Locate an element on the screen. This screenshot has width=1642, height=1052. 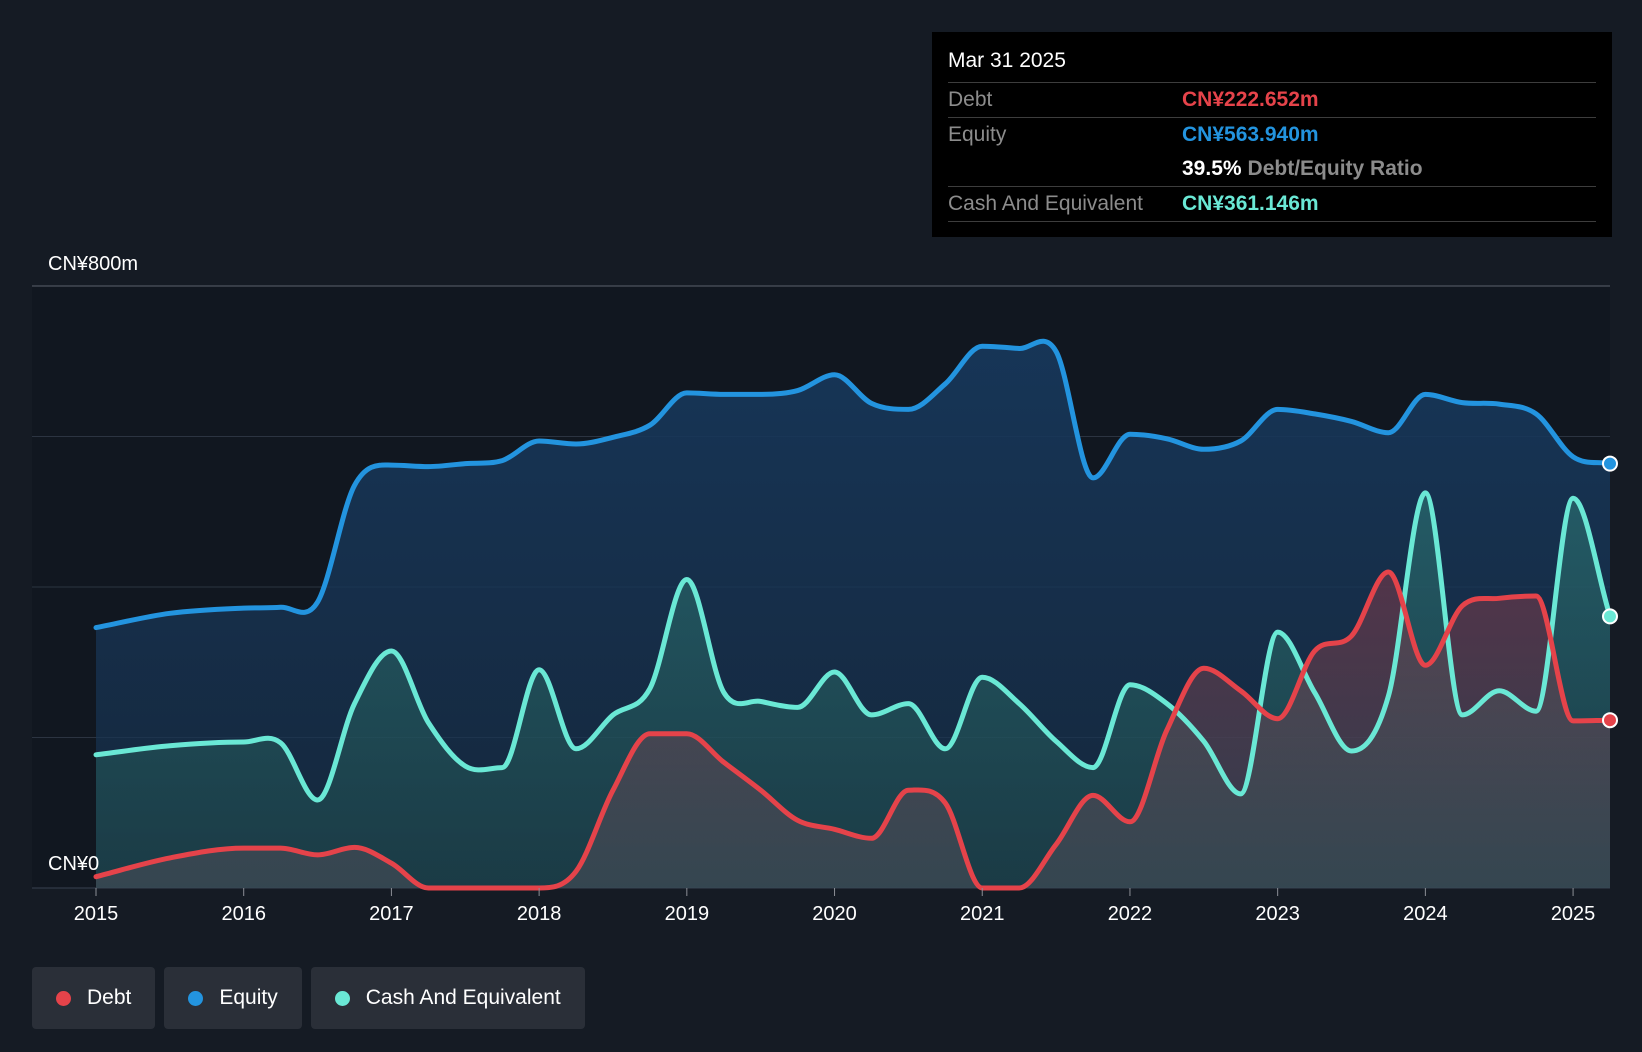
x-tick-label-2016: 2016 is located at coordinates (243, 914).